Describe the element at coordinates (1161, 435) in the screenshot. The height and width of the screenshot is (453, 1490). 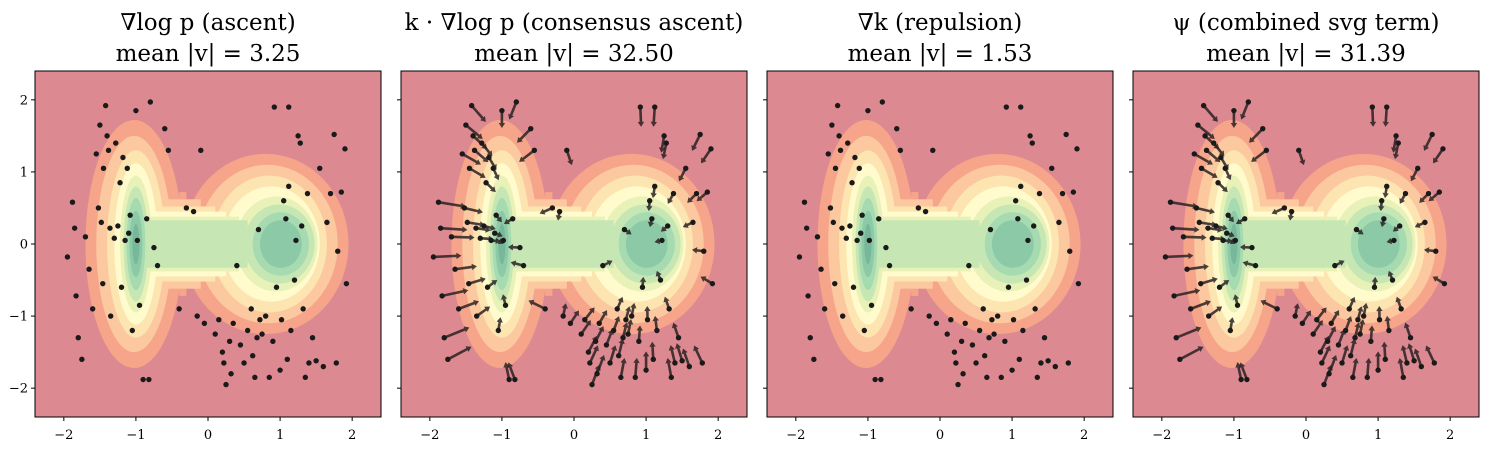
I see `x-tick-label: −2` at that location.